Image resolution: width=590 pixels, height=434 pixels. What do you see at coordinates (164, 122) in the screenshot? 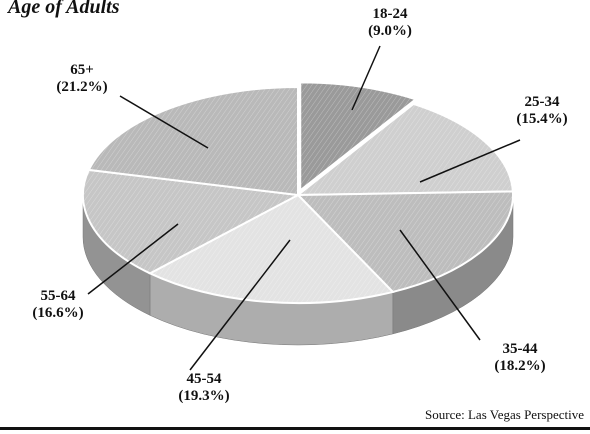
I see `leader-line-65+` at bounding box center [164, 122].